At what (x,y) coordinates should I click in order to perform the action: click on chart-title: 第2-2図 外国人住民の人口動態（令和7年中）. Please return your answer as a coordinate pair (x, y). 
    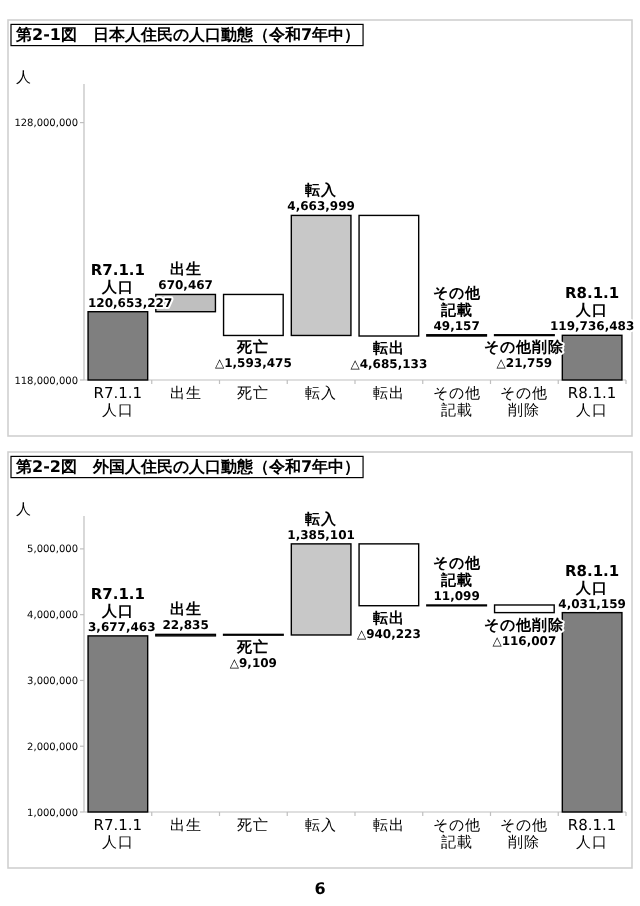
    Looking at the image, I should click on (187, 467).